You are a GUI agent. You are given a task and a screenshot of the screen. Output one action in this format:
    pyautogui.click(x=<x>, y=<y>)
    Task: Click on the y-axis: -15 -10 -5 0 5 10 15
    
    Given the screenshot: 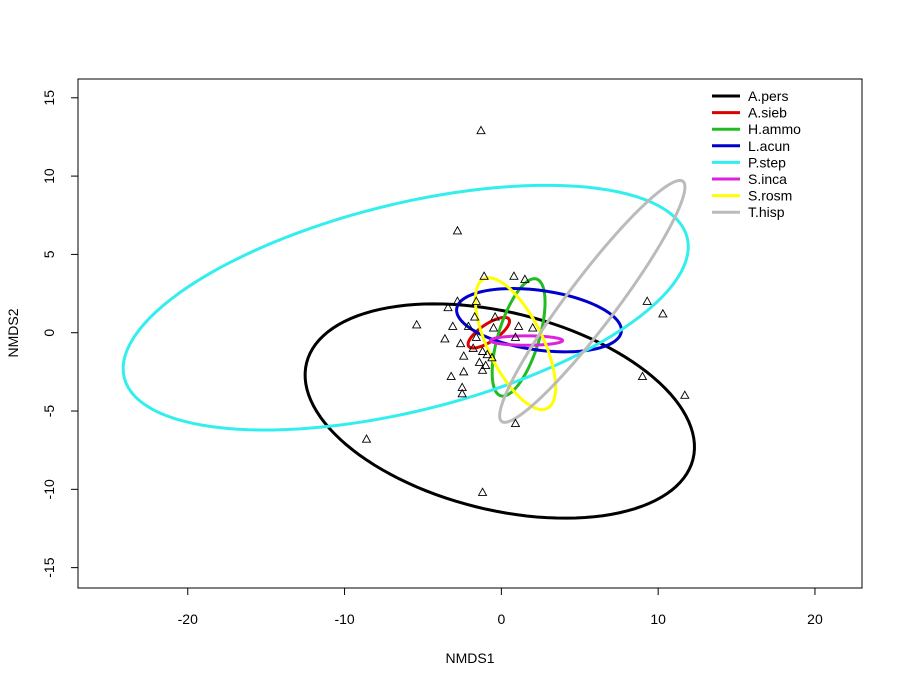 What is the action you would take?
    pyautogui.click(x=60, y=334)
    